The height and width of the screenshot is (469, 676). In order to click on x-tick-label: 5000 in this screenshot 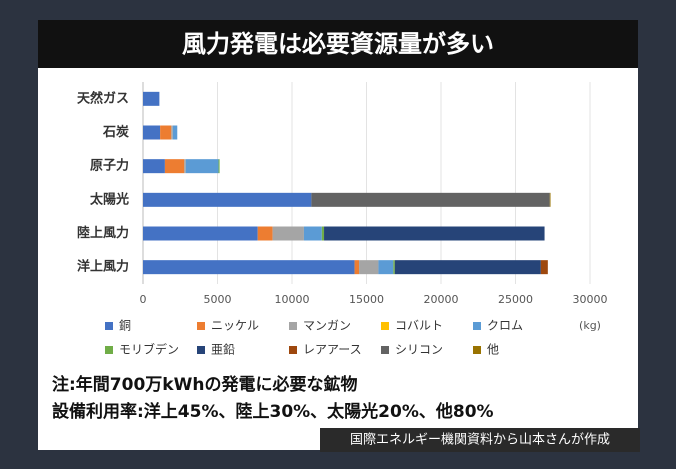, I will do `click(218, 299)`.